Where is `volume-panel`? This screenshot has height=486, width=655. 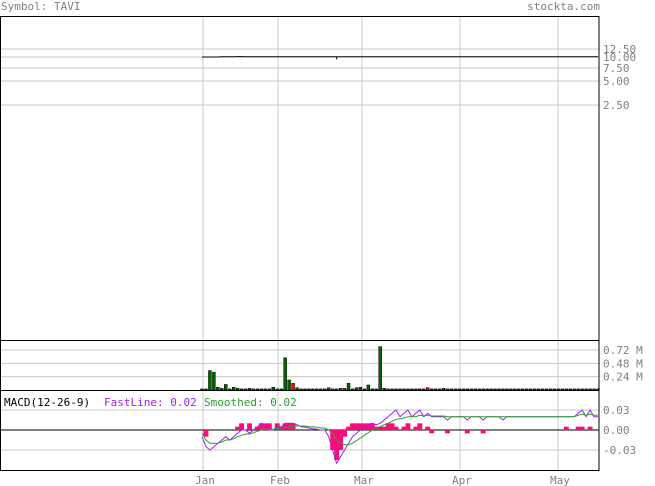 volume-panel is located at coordinates (400, 368).